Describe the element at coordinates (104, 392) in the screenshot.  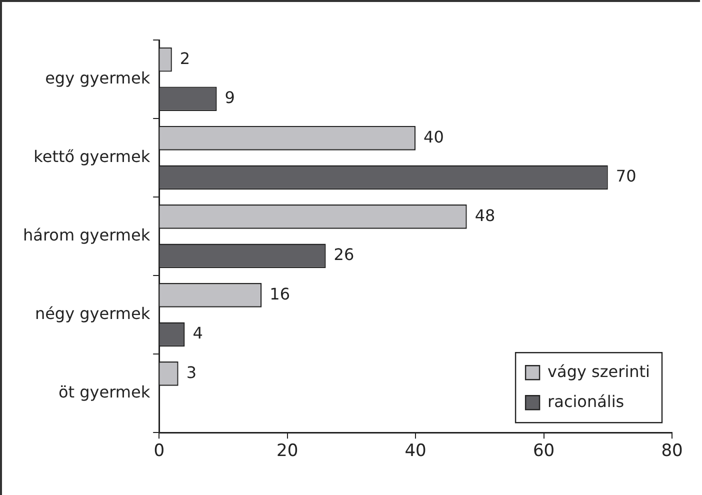
I see `y-tick-label: öt gyermek` at that location.